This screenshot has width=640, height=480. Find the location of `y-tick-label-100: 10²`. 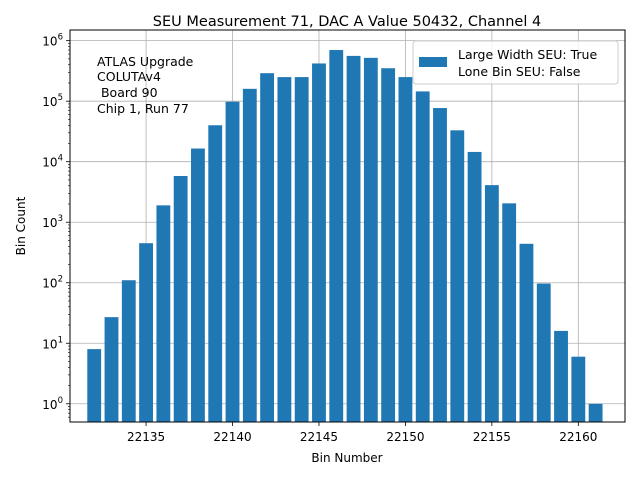

y-tick-label-100: 10² is located at coordinates (52, 283).